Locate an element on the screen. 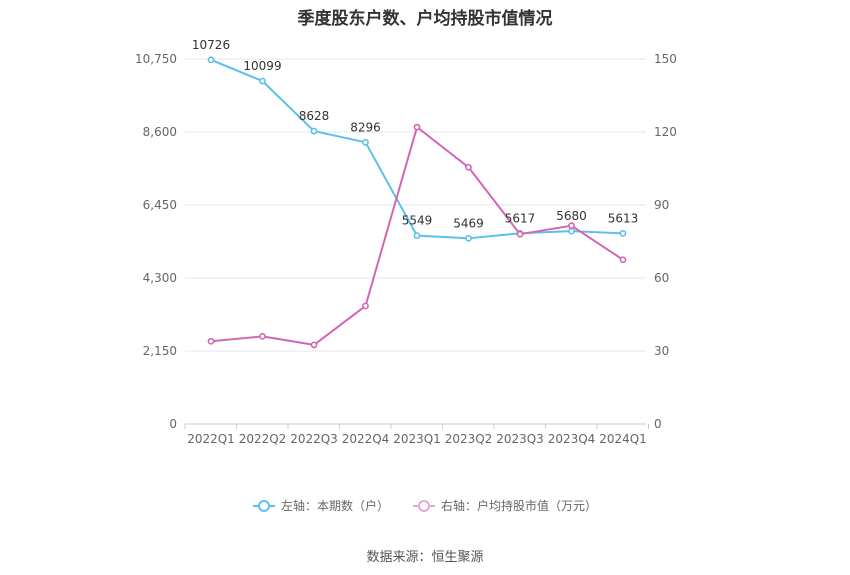 This screenshot has height=575, width=850. right-tick-label: 30 is located at coordinates (661, 351).